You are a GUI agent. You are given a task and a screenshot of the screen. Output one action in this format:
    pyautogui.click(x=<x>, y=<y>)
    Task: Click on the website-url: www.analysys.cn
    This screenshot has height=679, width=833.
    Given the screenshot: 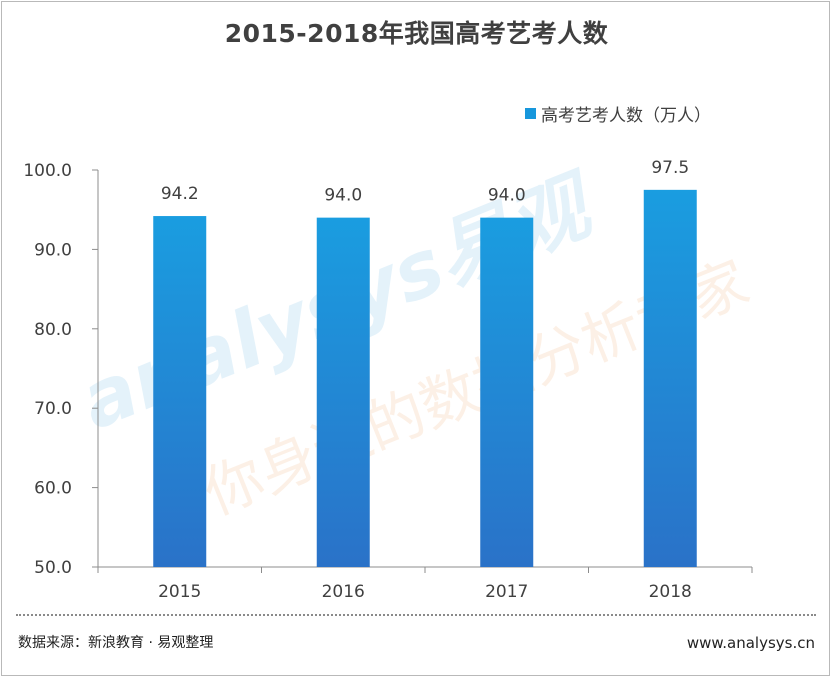 What is the action you would take?
    pyautogui.click(x=750, y=643)
    